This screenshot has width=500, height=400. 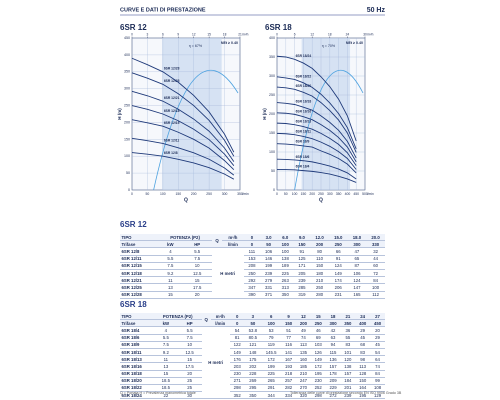 I want to click on table-cell: 87, so click(x=357, y=266).